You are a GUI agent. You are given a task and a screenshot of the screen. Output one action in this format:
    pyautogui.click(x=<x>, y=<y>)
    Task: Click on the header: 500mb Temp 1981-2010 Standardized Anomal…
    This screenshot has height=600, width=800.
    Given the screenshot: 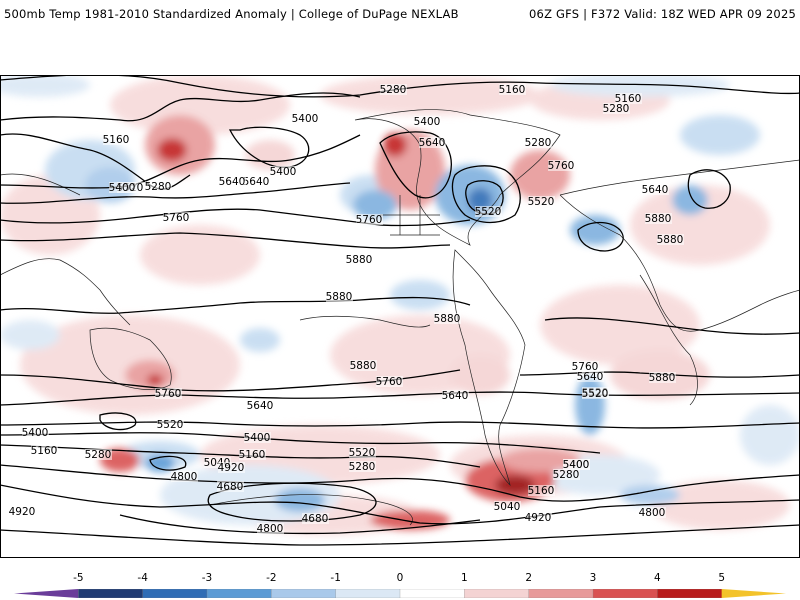 What is the action you would take?
    pyautogui.click(x=400, y=15)
    